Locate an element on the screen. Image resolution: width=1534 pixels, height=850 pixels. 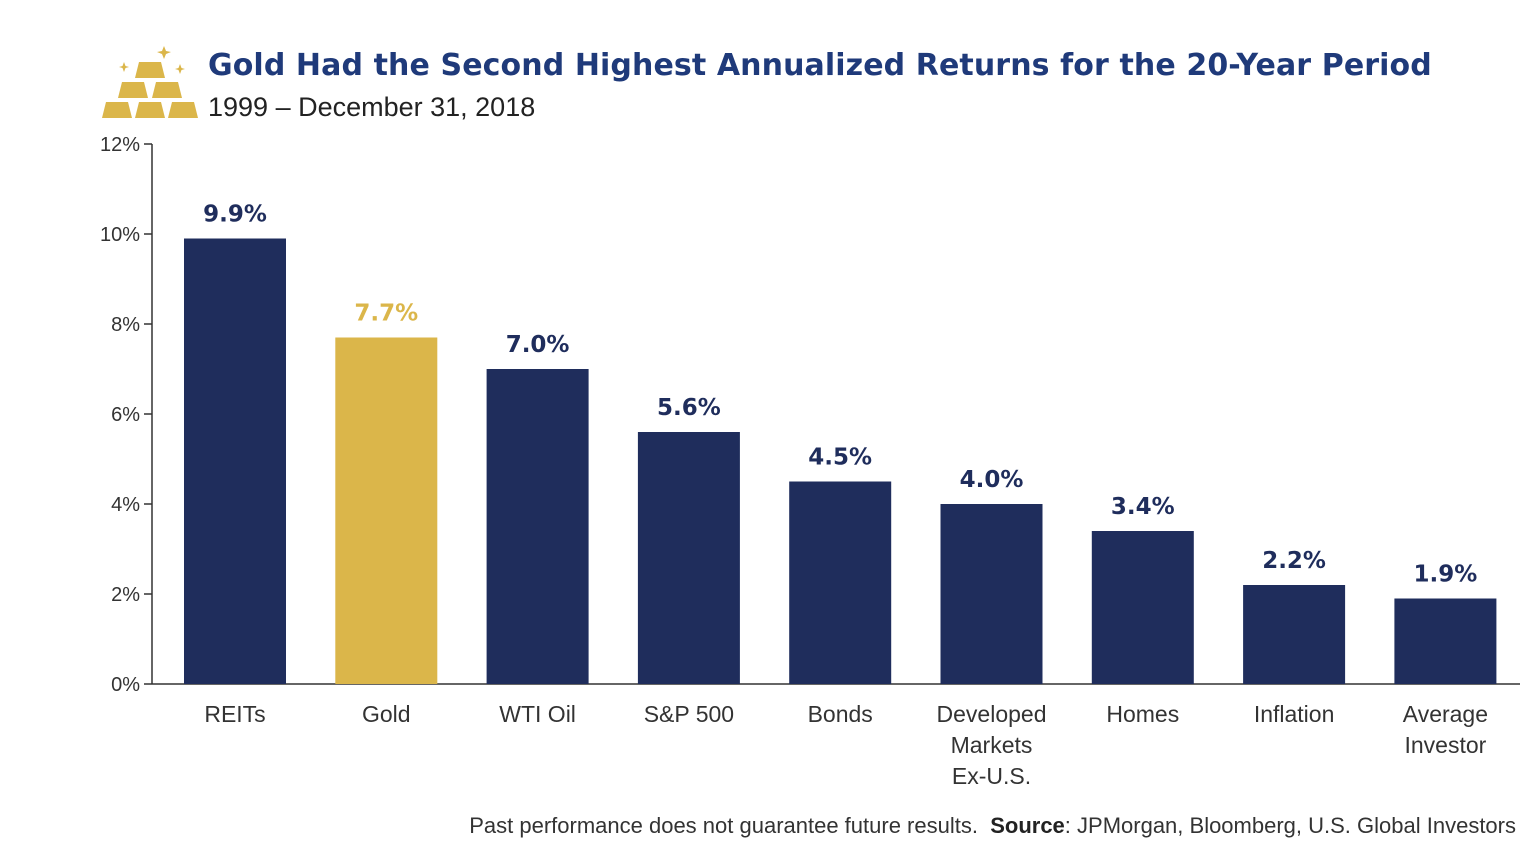
data-label: 5.6% is located at coordinates (689, 408).